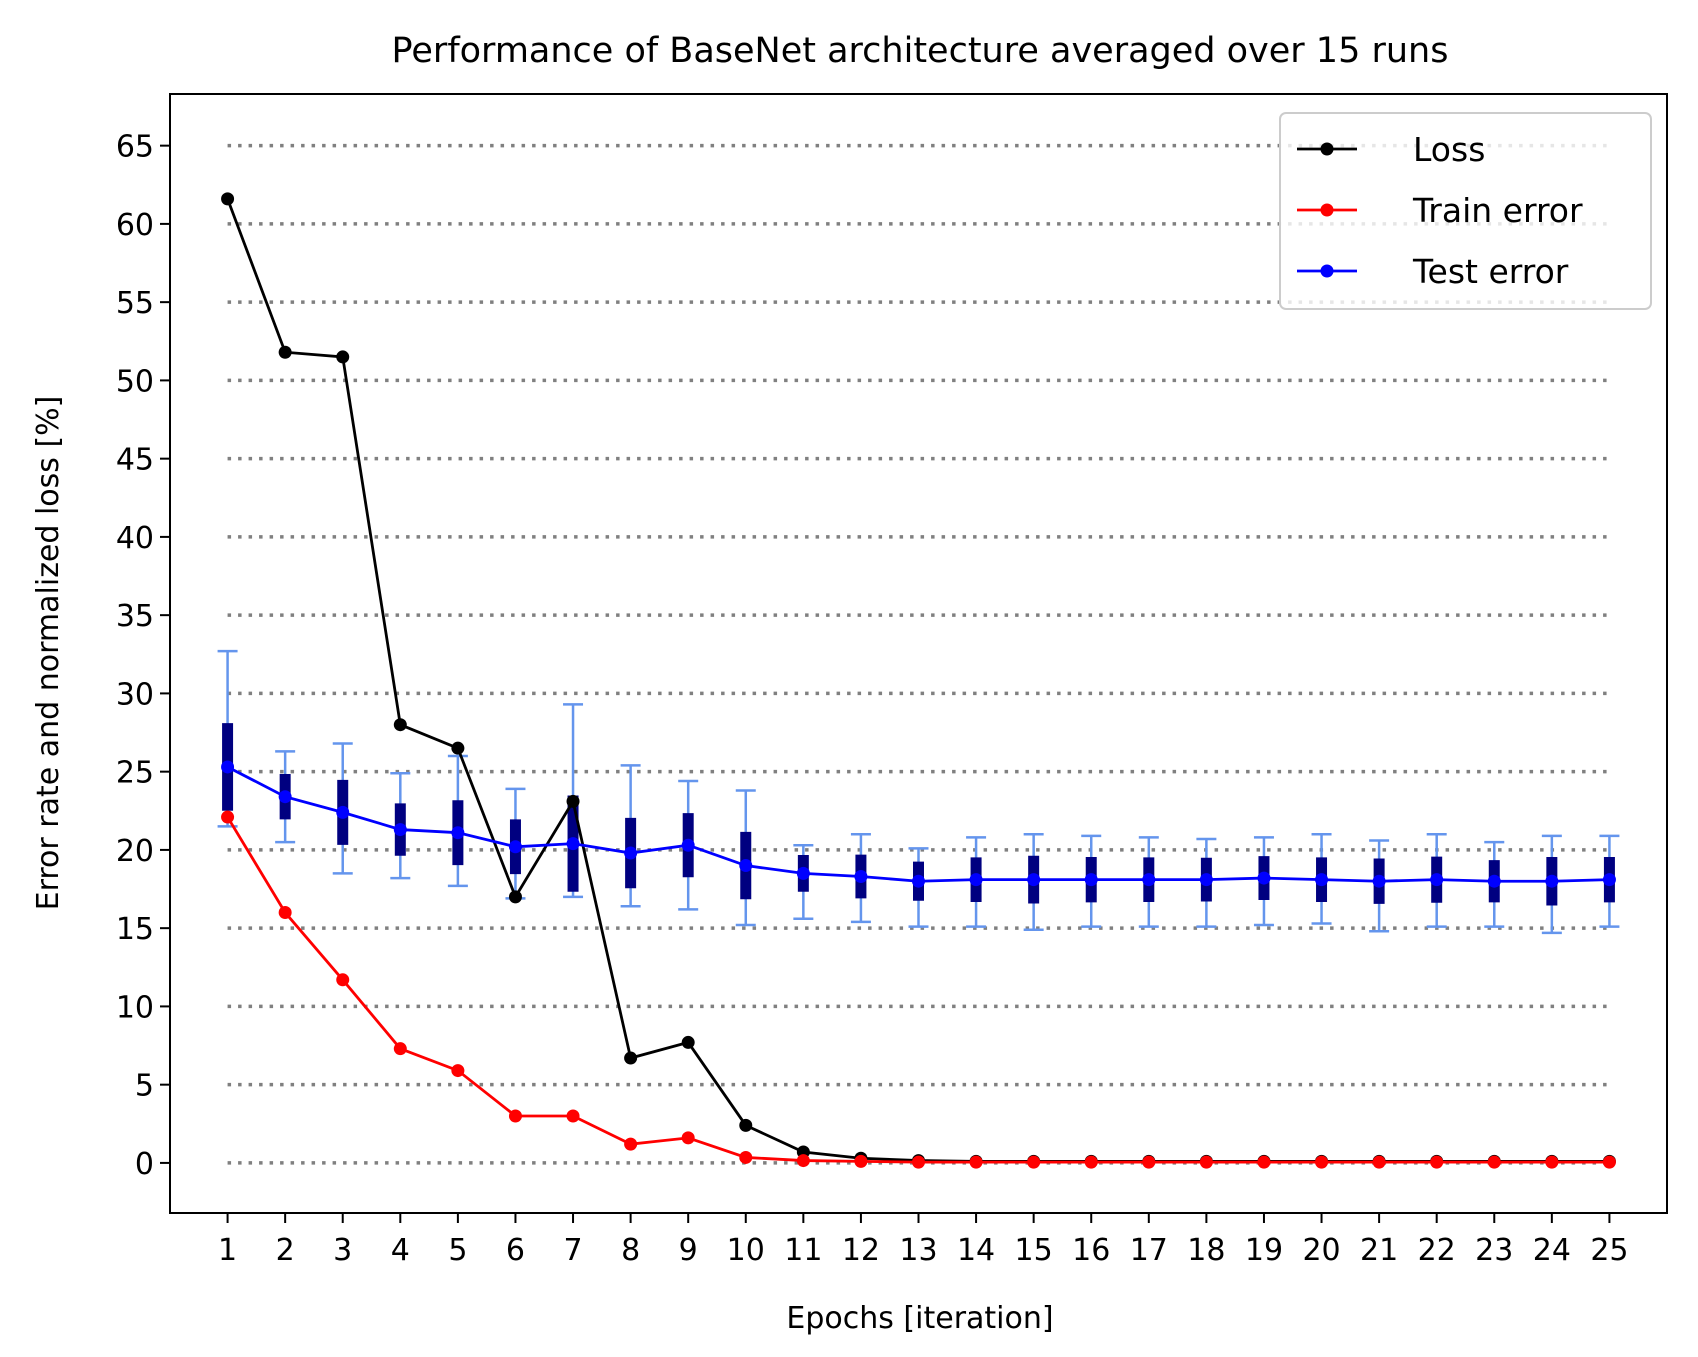  What do you see at coordinates (144, 1164) in the screenshot?
I see `y-tick-label: 0` at bounding box center [144, 1164].